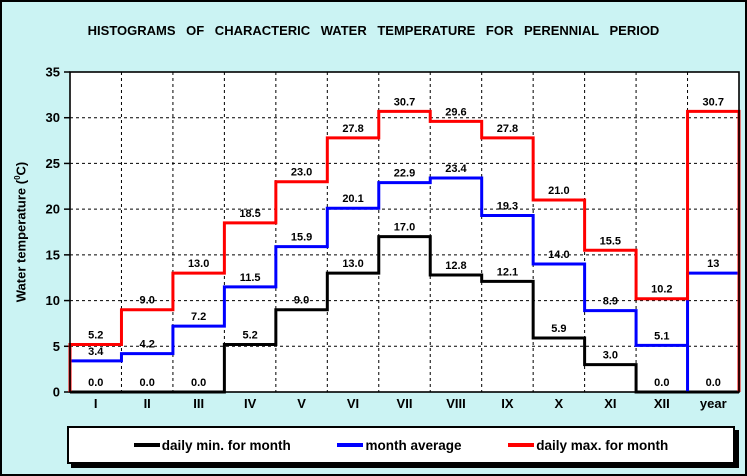 This screenshot has height=476, width=747. What do you see at coordinates (507, 272) in the screenshot?
I see `value-label: 12.1` at bounding box center [507, 272].